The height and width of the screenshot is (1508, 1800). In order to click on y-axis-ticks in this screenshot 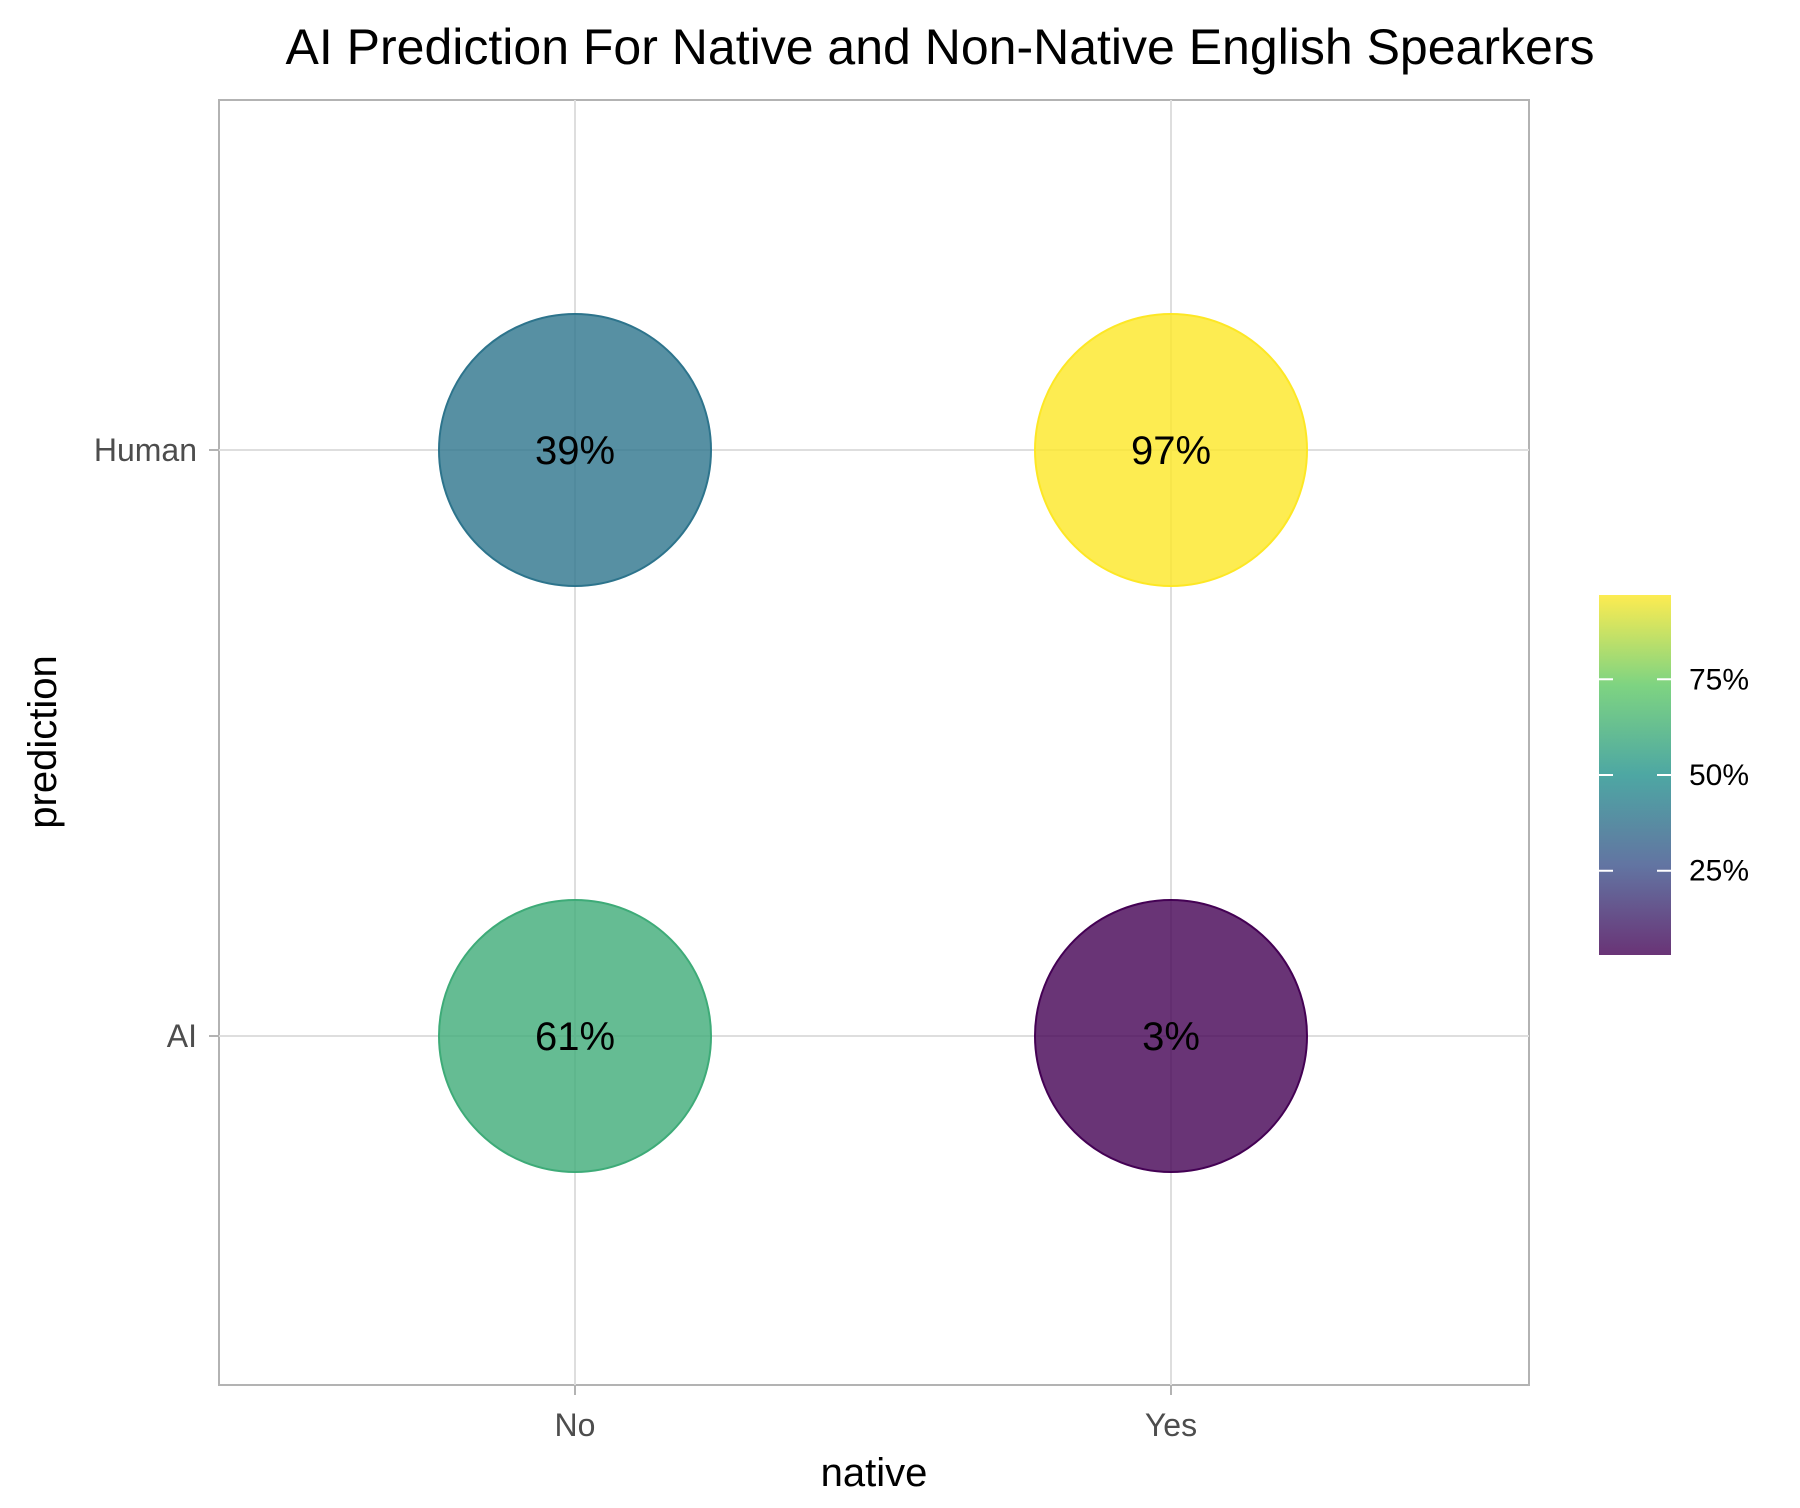, I will do `click(214, 743)`.